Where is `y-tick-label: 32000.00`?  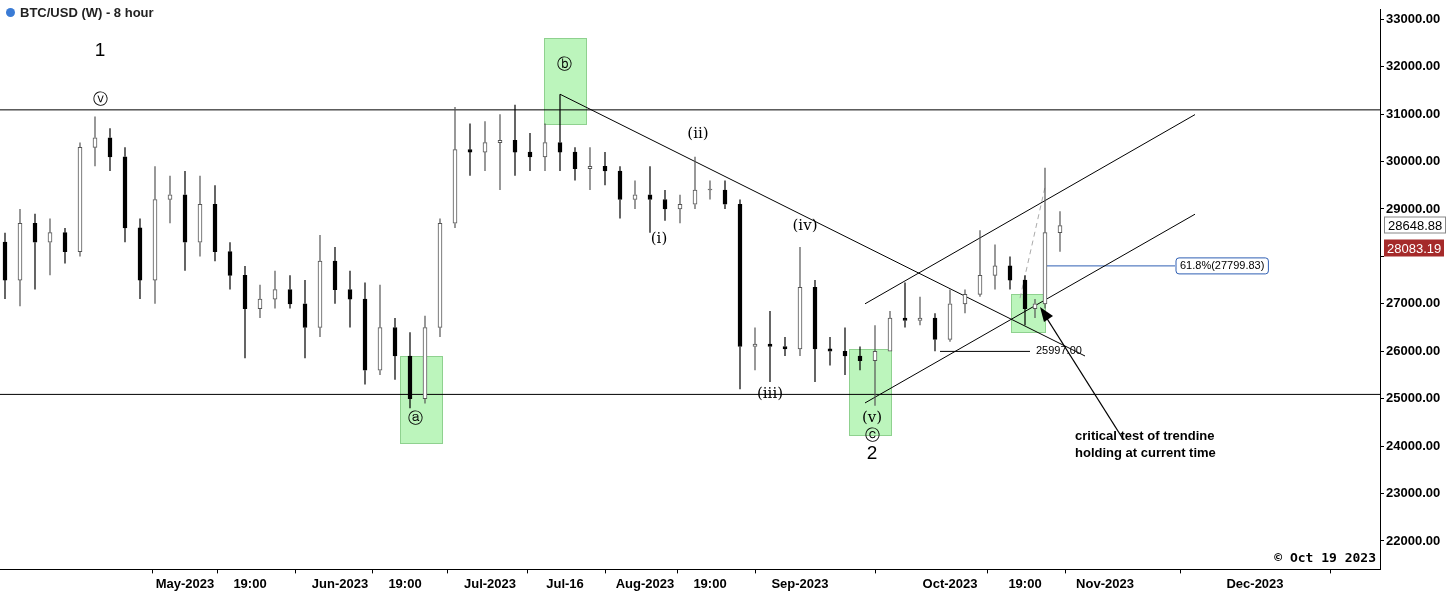 y-tick-label: 32000.00 is located at coordinates (1413, 66).